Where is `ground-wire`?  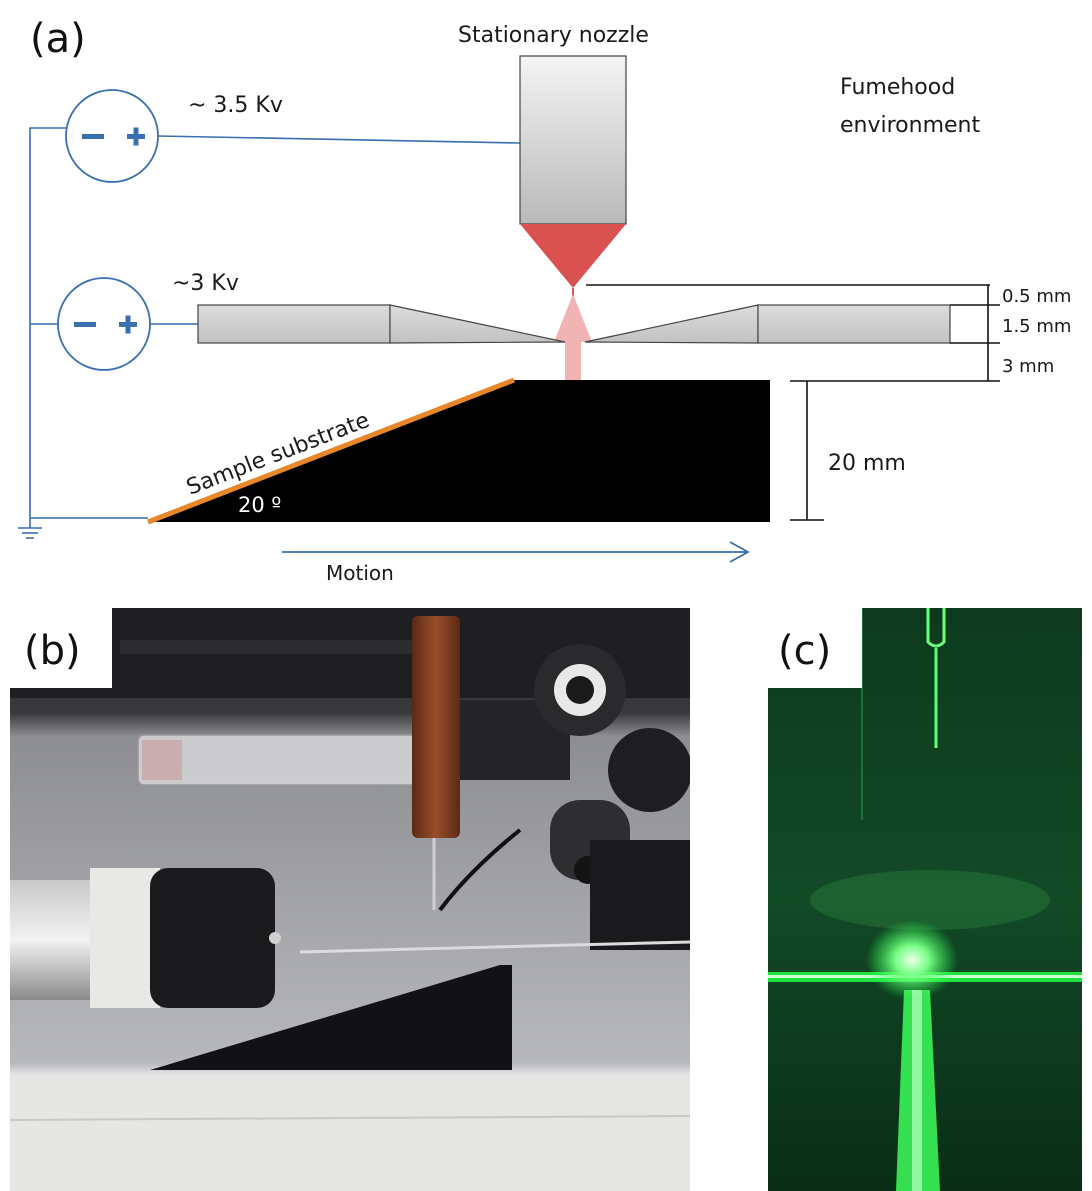 ground-wire is located at coordinates (88, 323).